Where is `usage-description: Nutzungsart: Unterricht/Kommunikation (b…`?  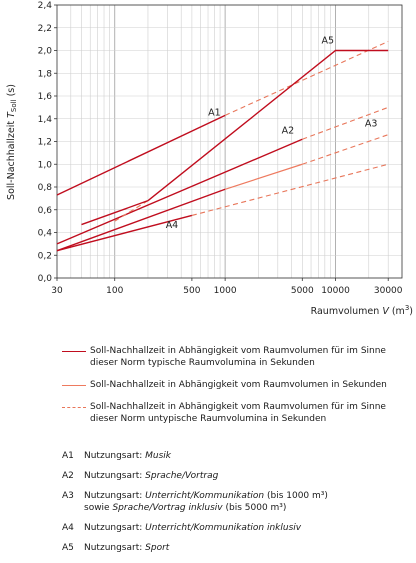 usage-description: Nutzungsart: Unterricht/Kommunikation (b… is located at coordinates (245, 502).